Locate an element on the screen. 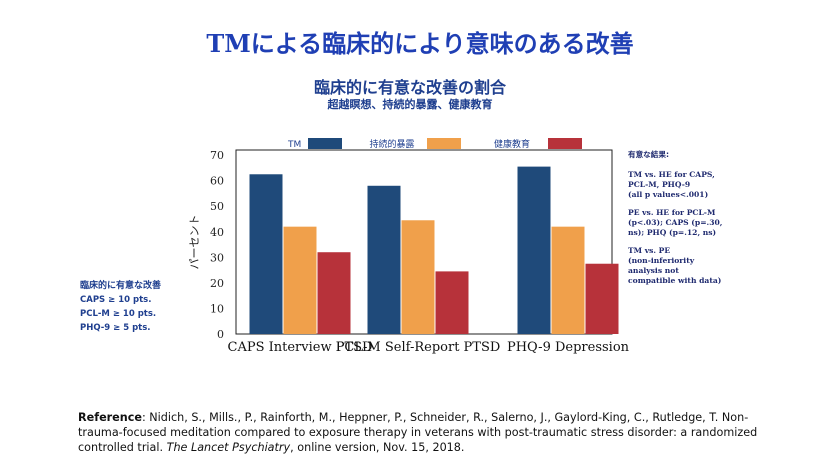  y-tick-label: 70 is located at coordinates (217, 155).